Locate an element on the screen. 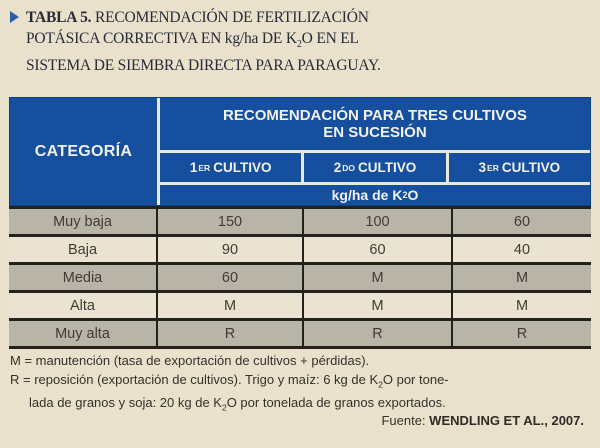 Image resolution: width=600 pixels, height=448 pixels. value-cell: 40 is located at coordinates (521, 249).